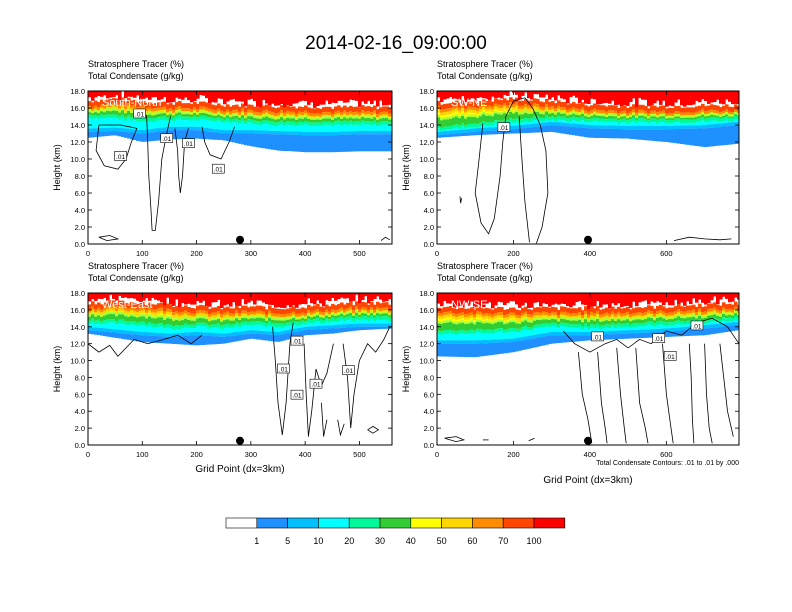 The width and height of the screenshot is (792, 612). What do you see at coordinates (426, 159) in the screenshot?
I see `y-tick-label: 10.0` at bounding box center [426, 159].